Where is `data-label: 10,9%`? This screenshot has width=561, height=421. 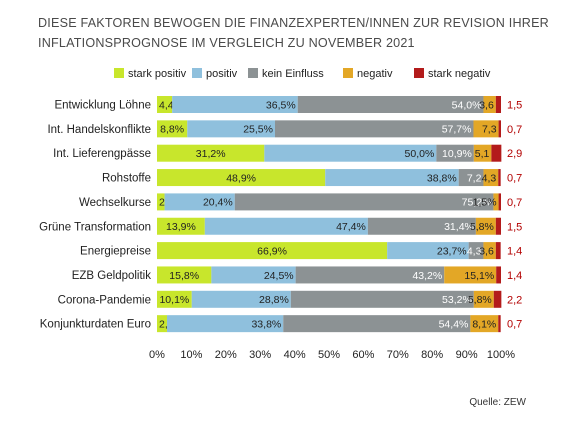 data-label: 10,9% is located at coordinates (457, 154).